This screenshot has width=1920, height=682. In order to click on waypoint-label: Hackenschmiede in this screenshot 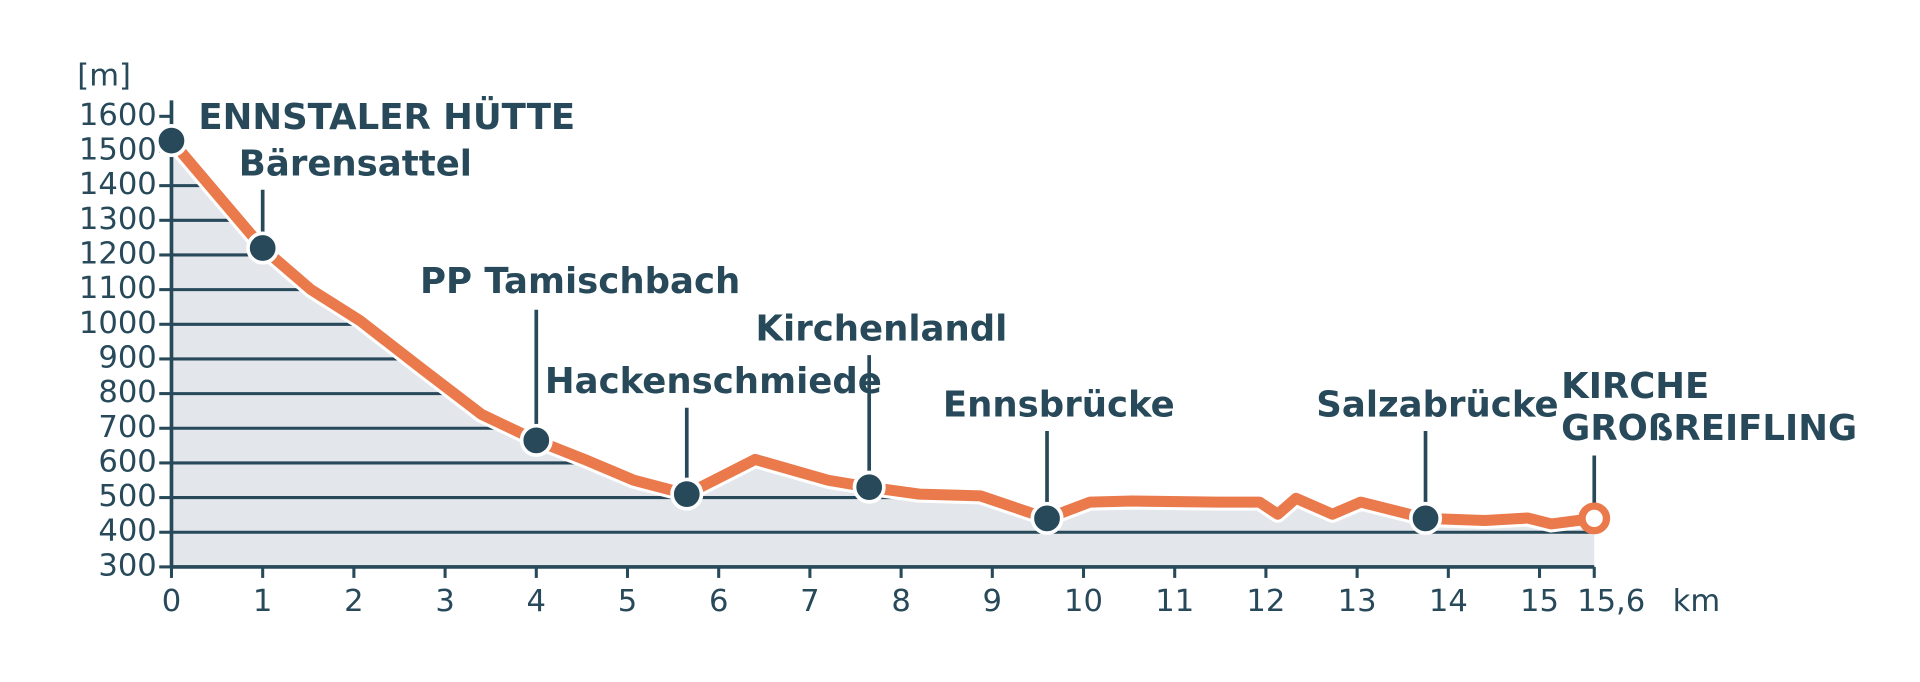, I will do `click(713, 381)`.